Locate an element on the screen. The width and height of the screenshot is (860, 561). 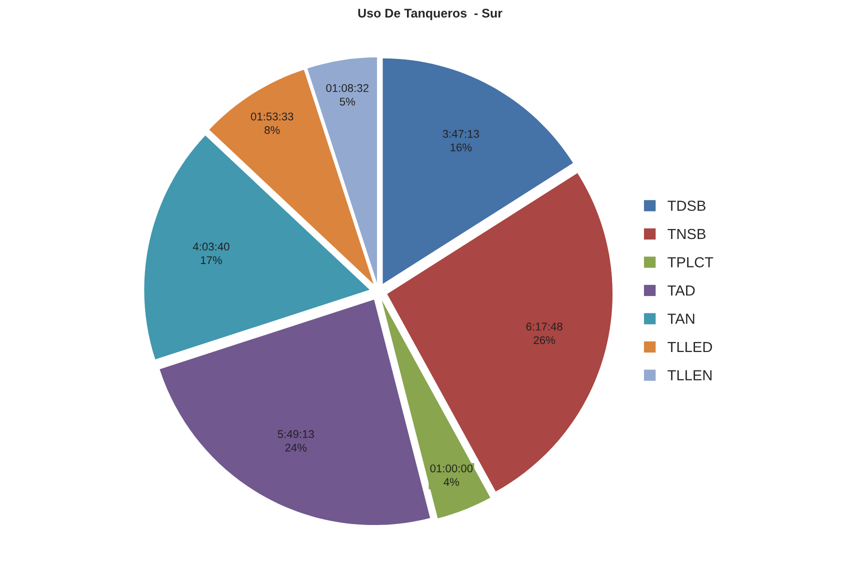
legend-label: TAD is located at coordinates (681, 290).